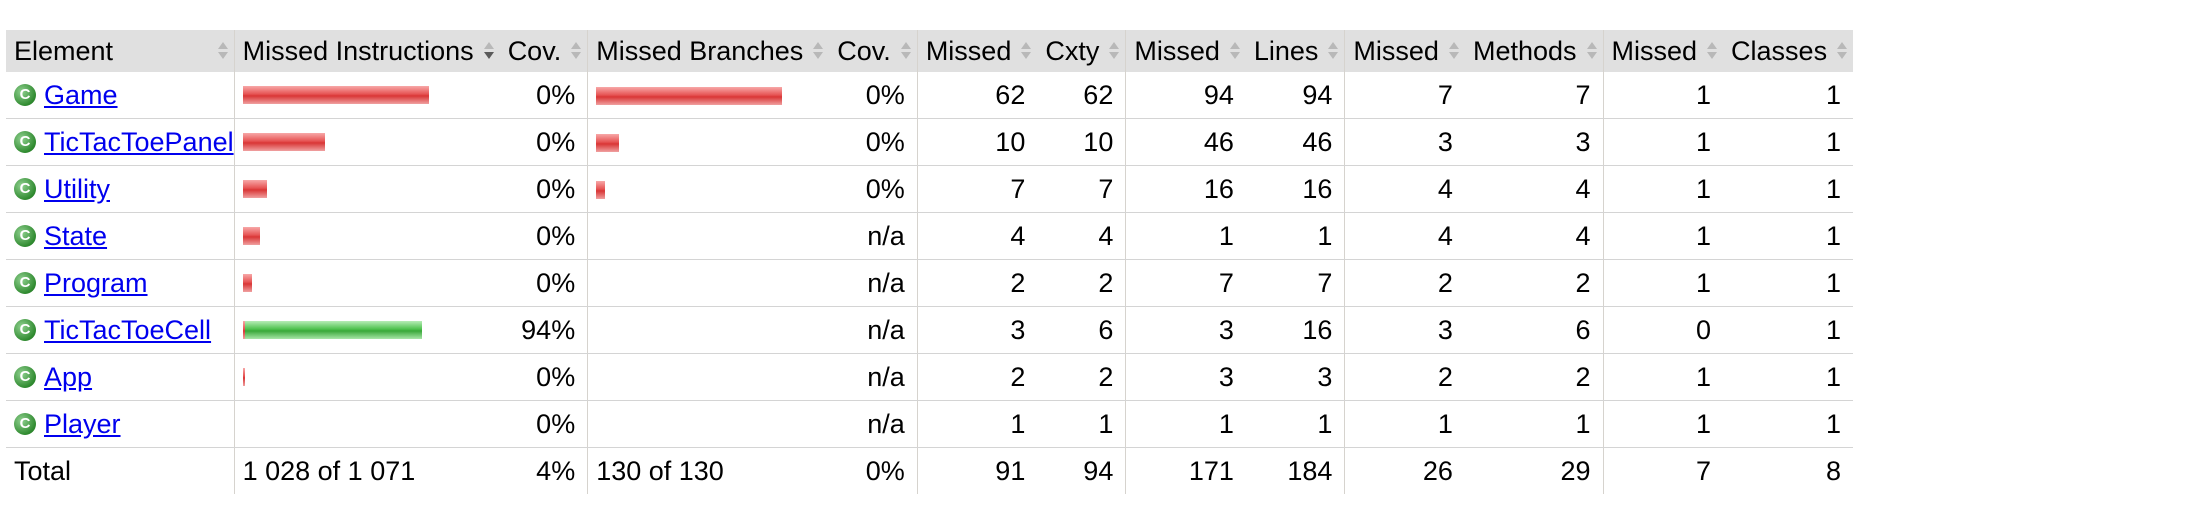  Describe the element at coordinates (873, 95) in the screenshot. I see `row-branches-coverage: 0%` at that location.